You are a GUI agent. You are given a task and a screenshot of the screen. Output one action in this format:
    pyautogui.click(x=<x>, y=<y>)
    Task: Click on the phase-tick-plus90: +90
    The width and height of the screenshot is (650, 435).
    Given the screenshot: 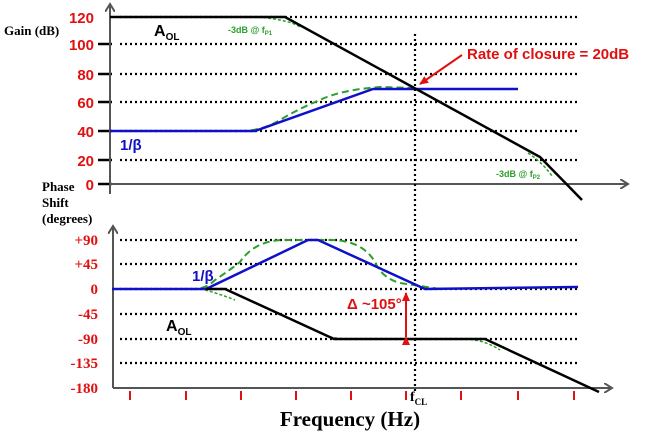 What is the action you would take?
    pyautogui.click(x=86, y=241)
    